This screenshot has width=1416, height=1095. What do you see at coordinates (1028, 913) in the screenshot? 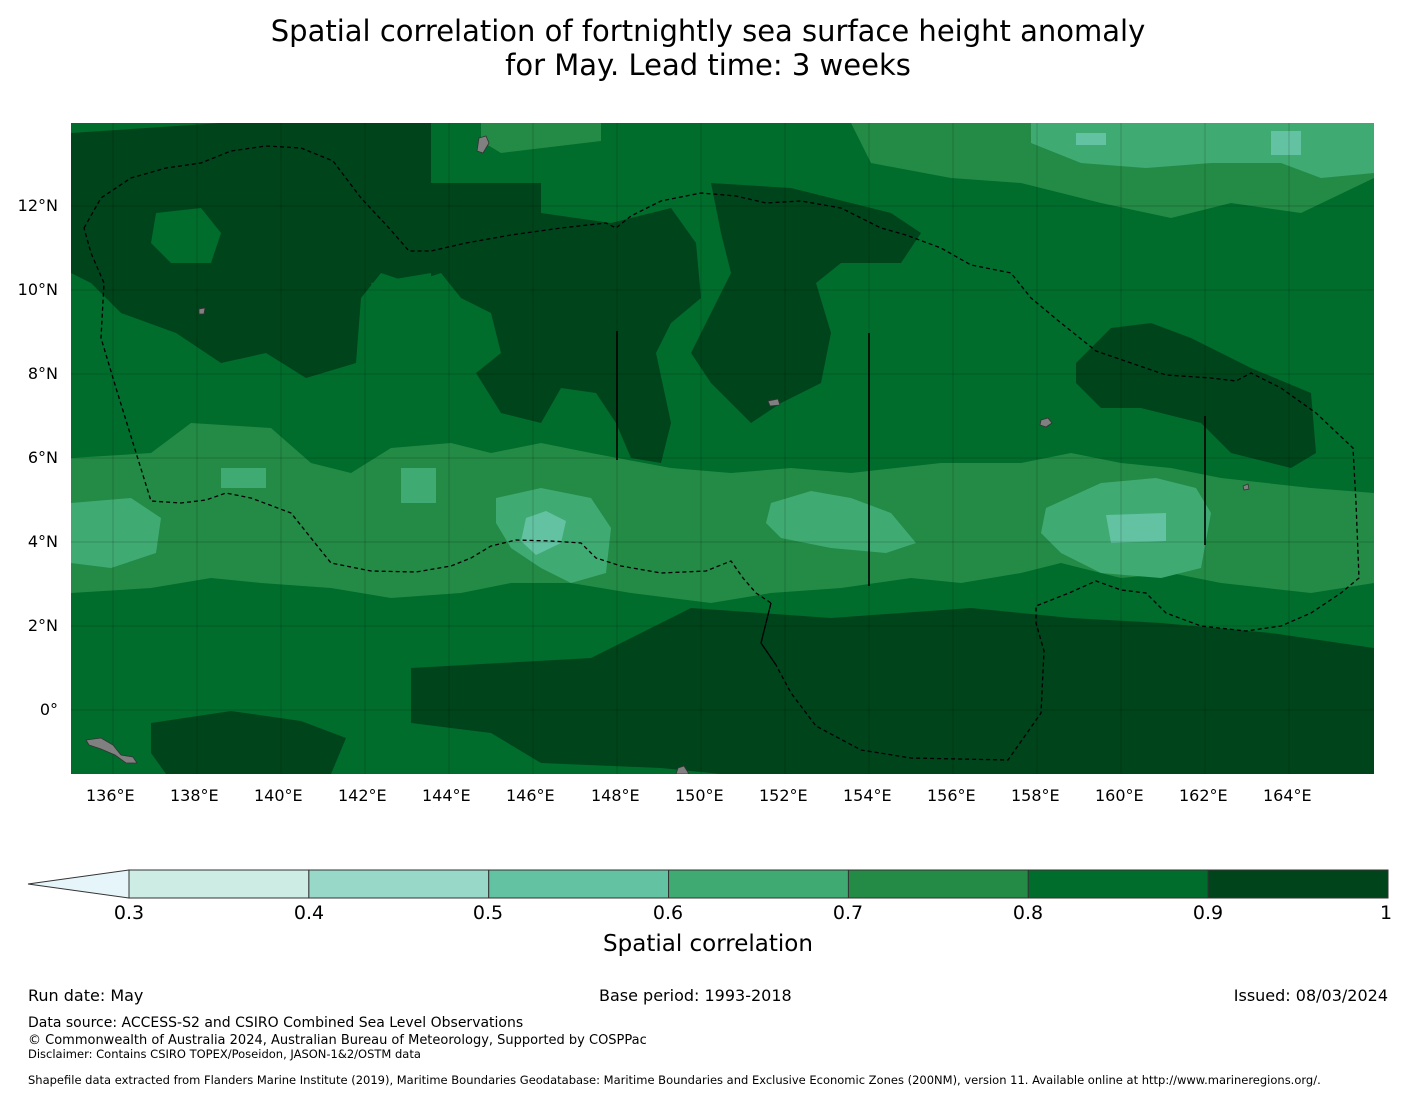
I see `colorbar-tick-5: 0.8` at bounding box center [1028, 913].